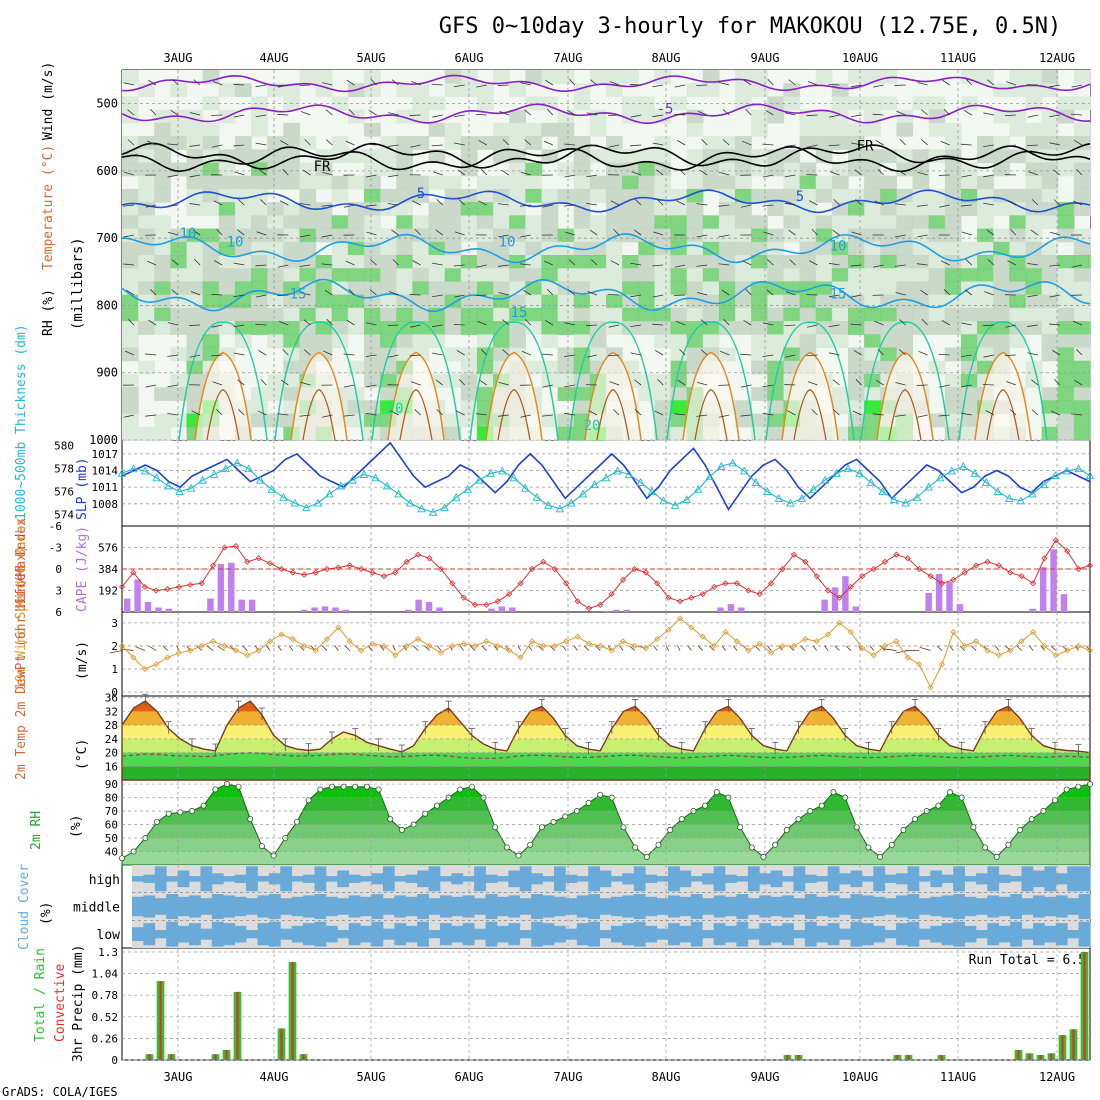 This screenshot has width=1100, height=1100. Describe the element at coordinates (107, 104) in the screenshot. I see `pressure-tick-label: 500` at that location.